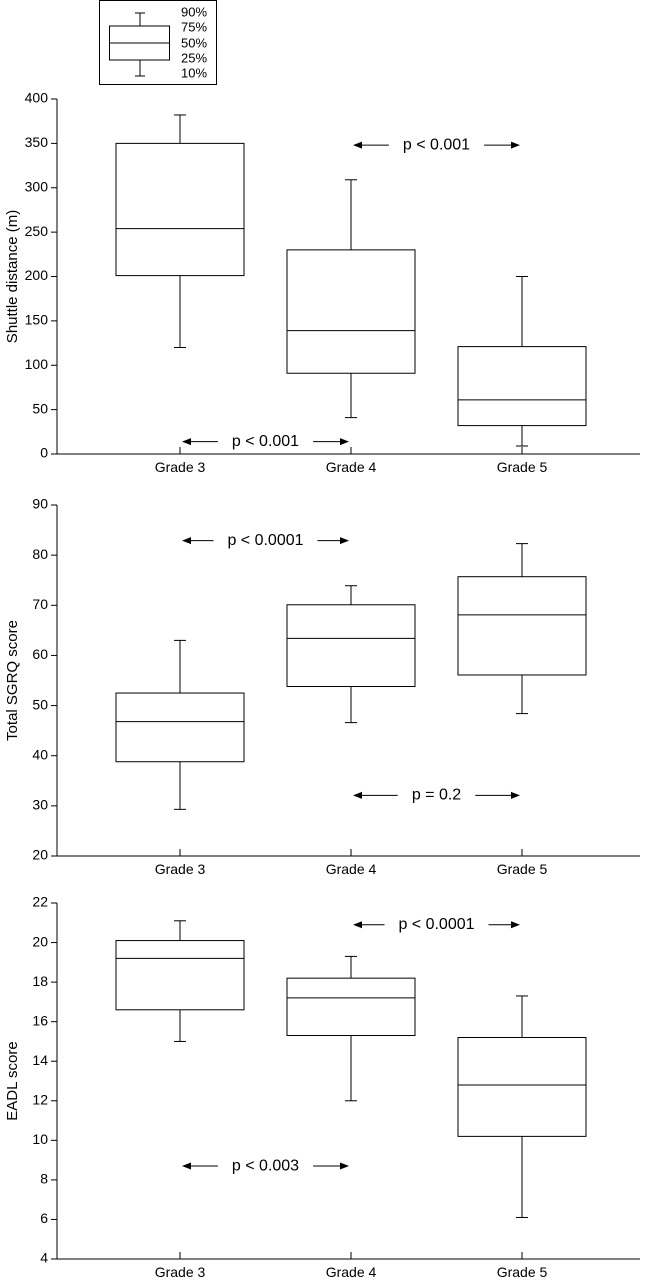 The image size is (651, 1280). I want to click on y-tick-label: 4, so click(44, 1258).